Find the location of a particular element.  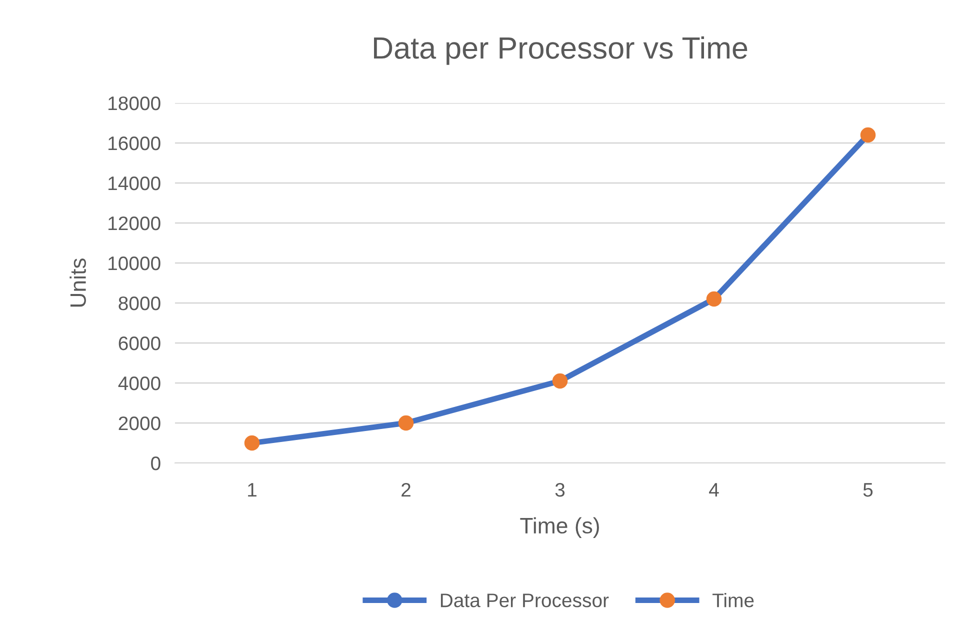

y-tick-label: 2000 is located at coordinates (139, 423).